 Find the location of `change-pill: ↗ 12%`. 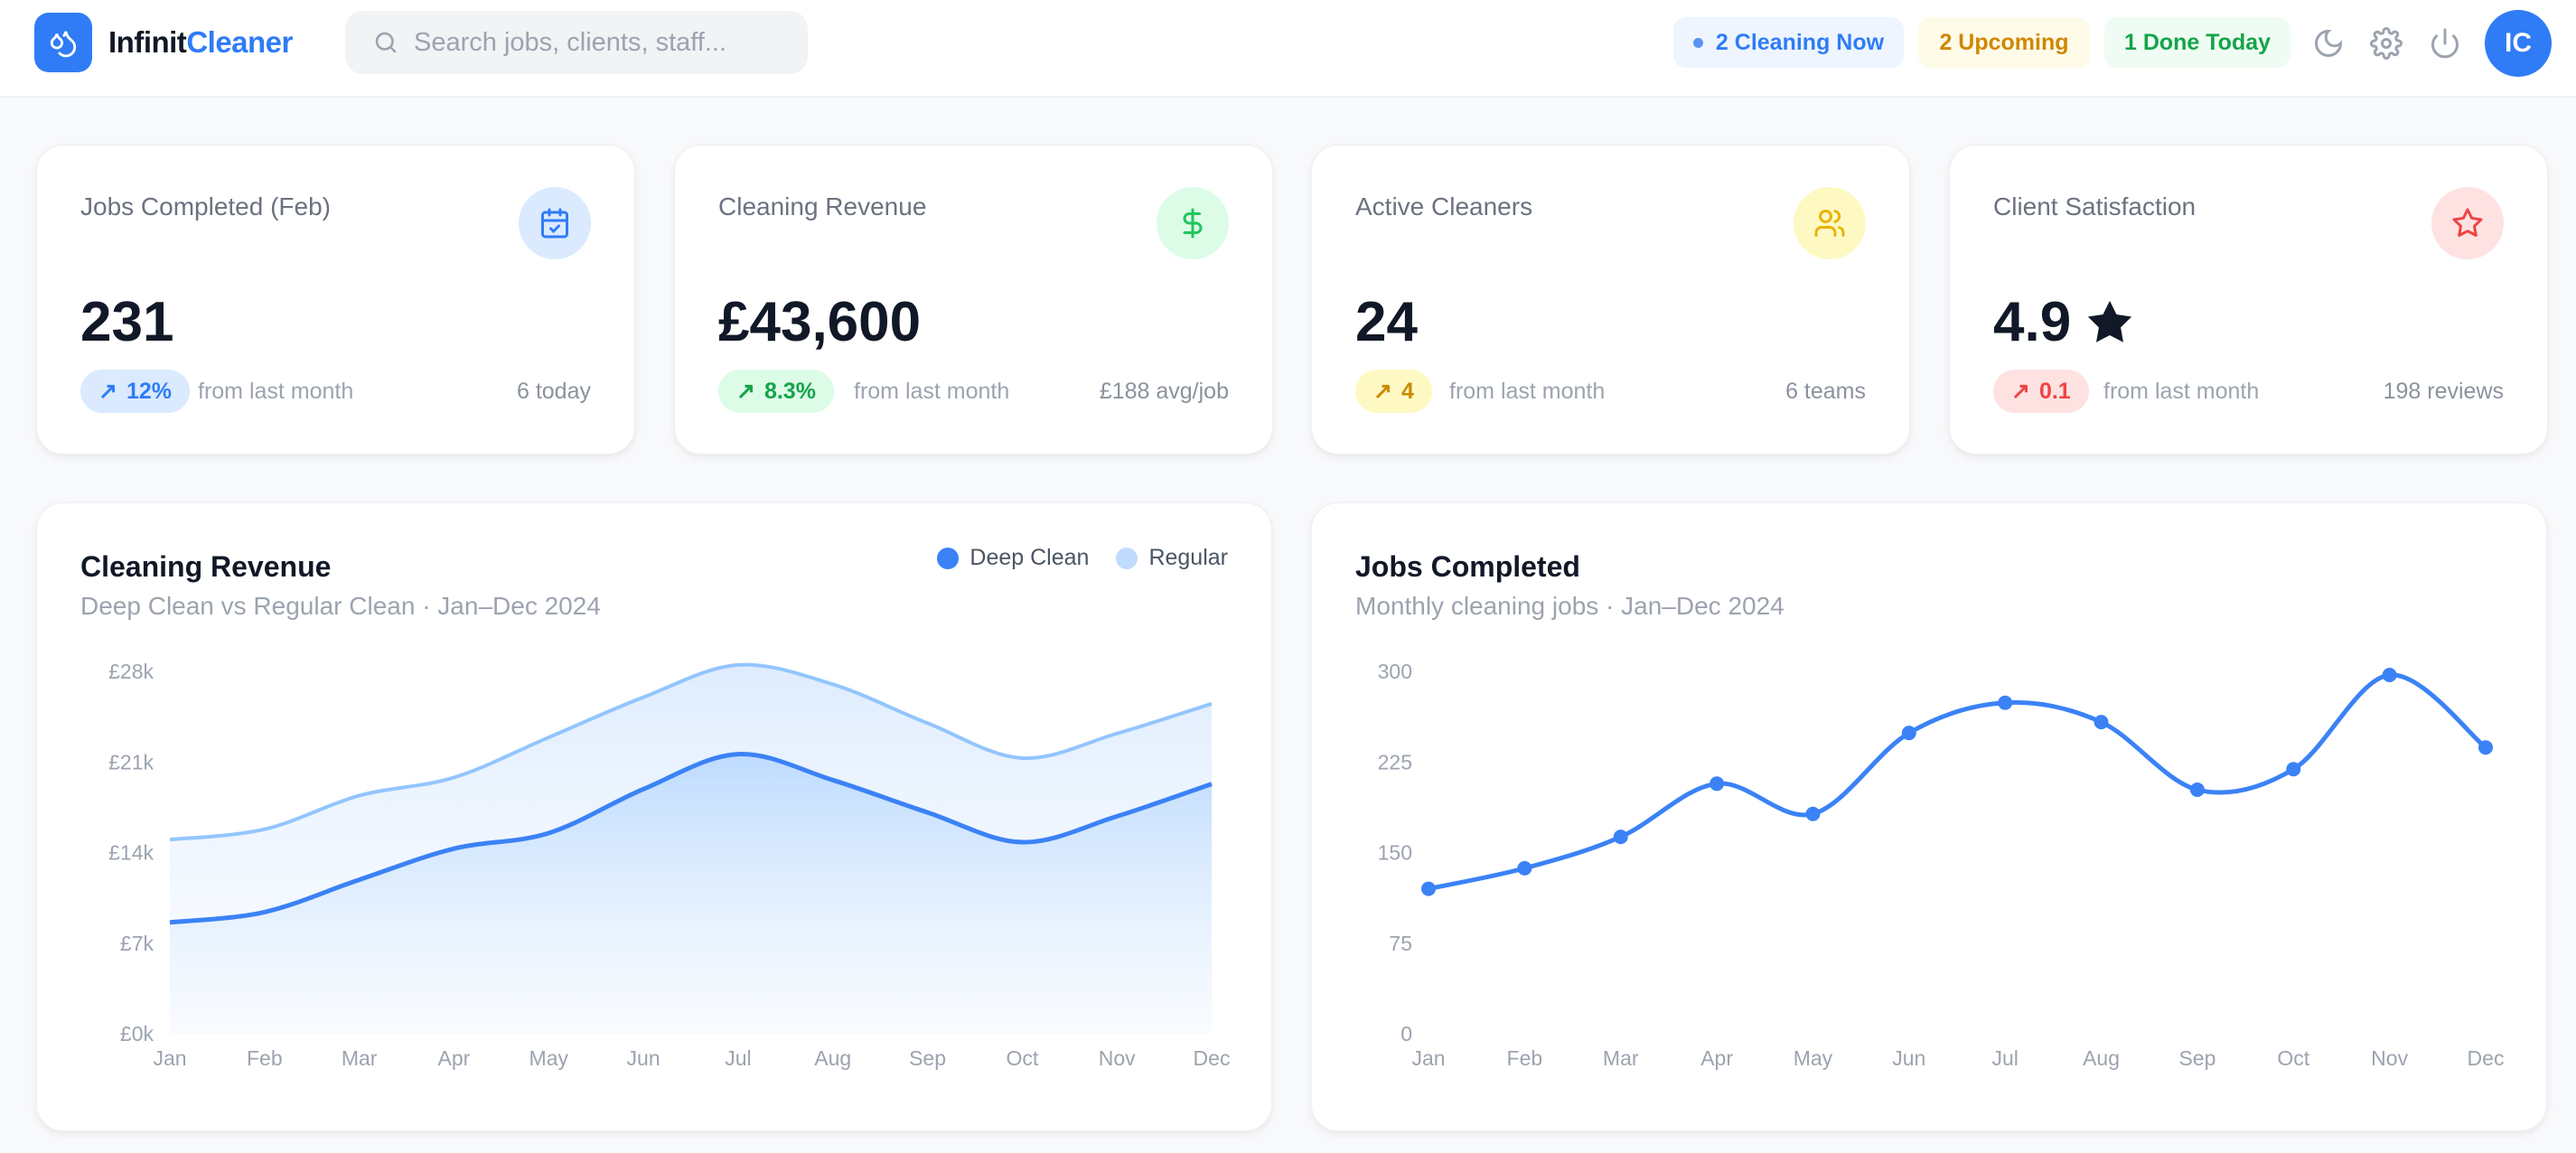

change-pill: ↗ 12% is located at coordinates (135, 391).